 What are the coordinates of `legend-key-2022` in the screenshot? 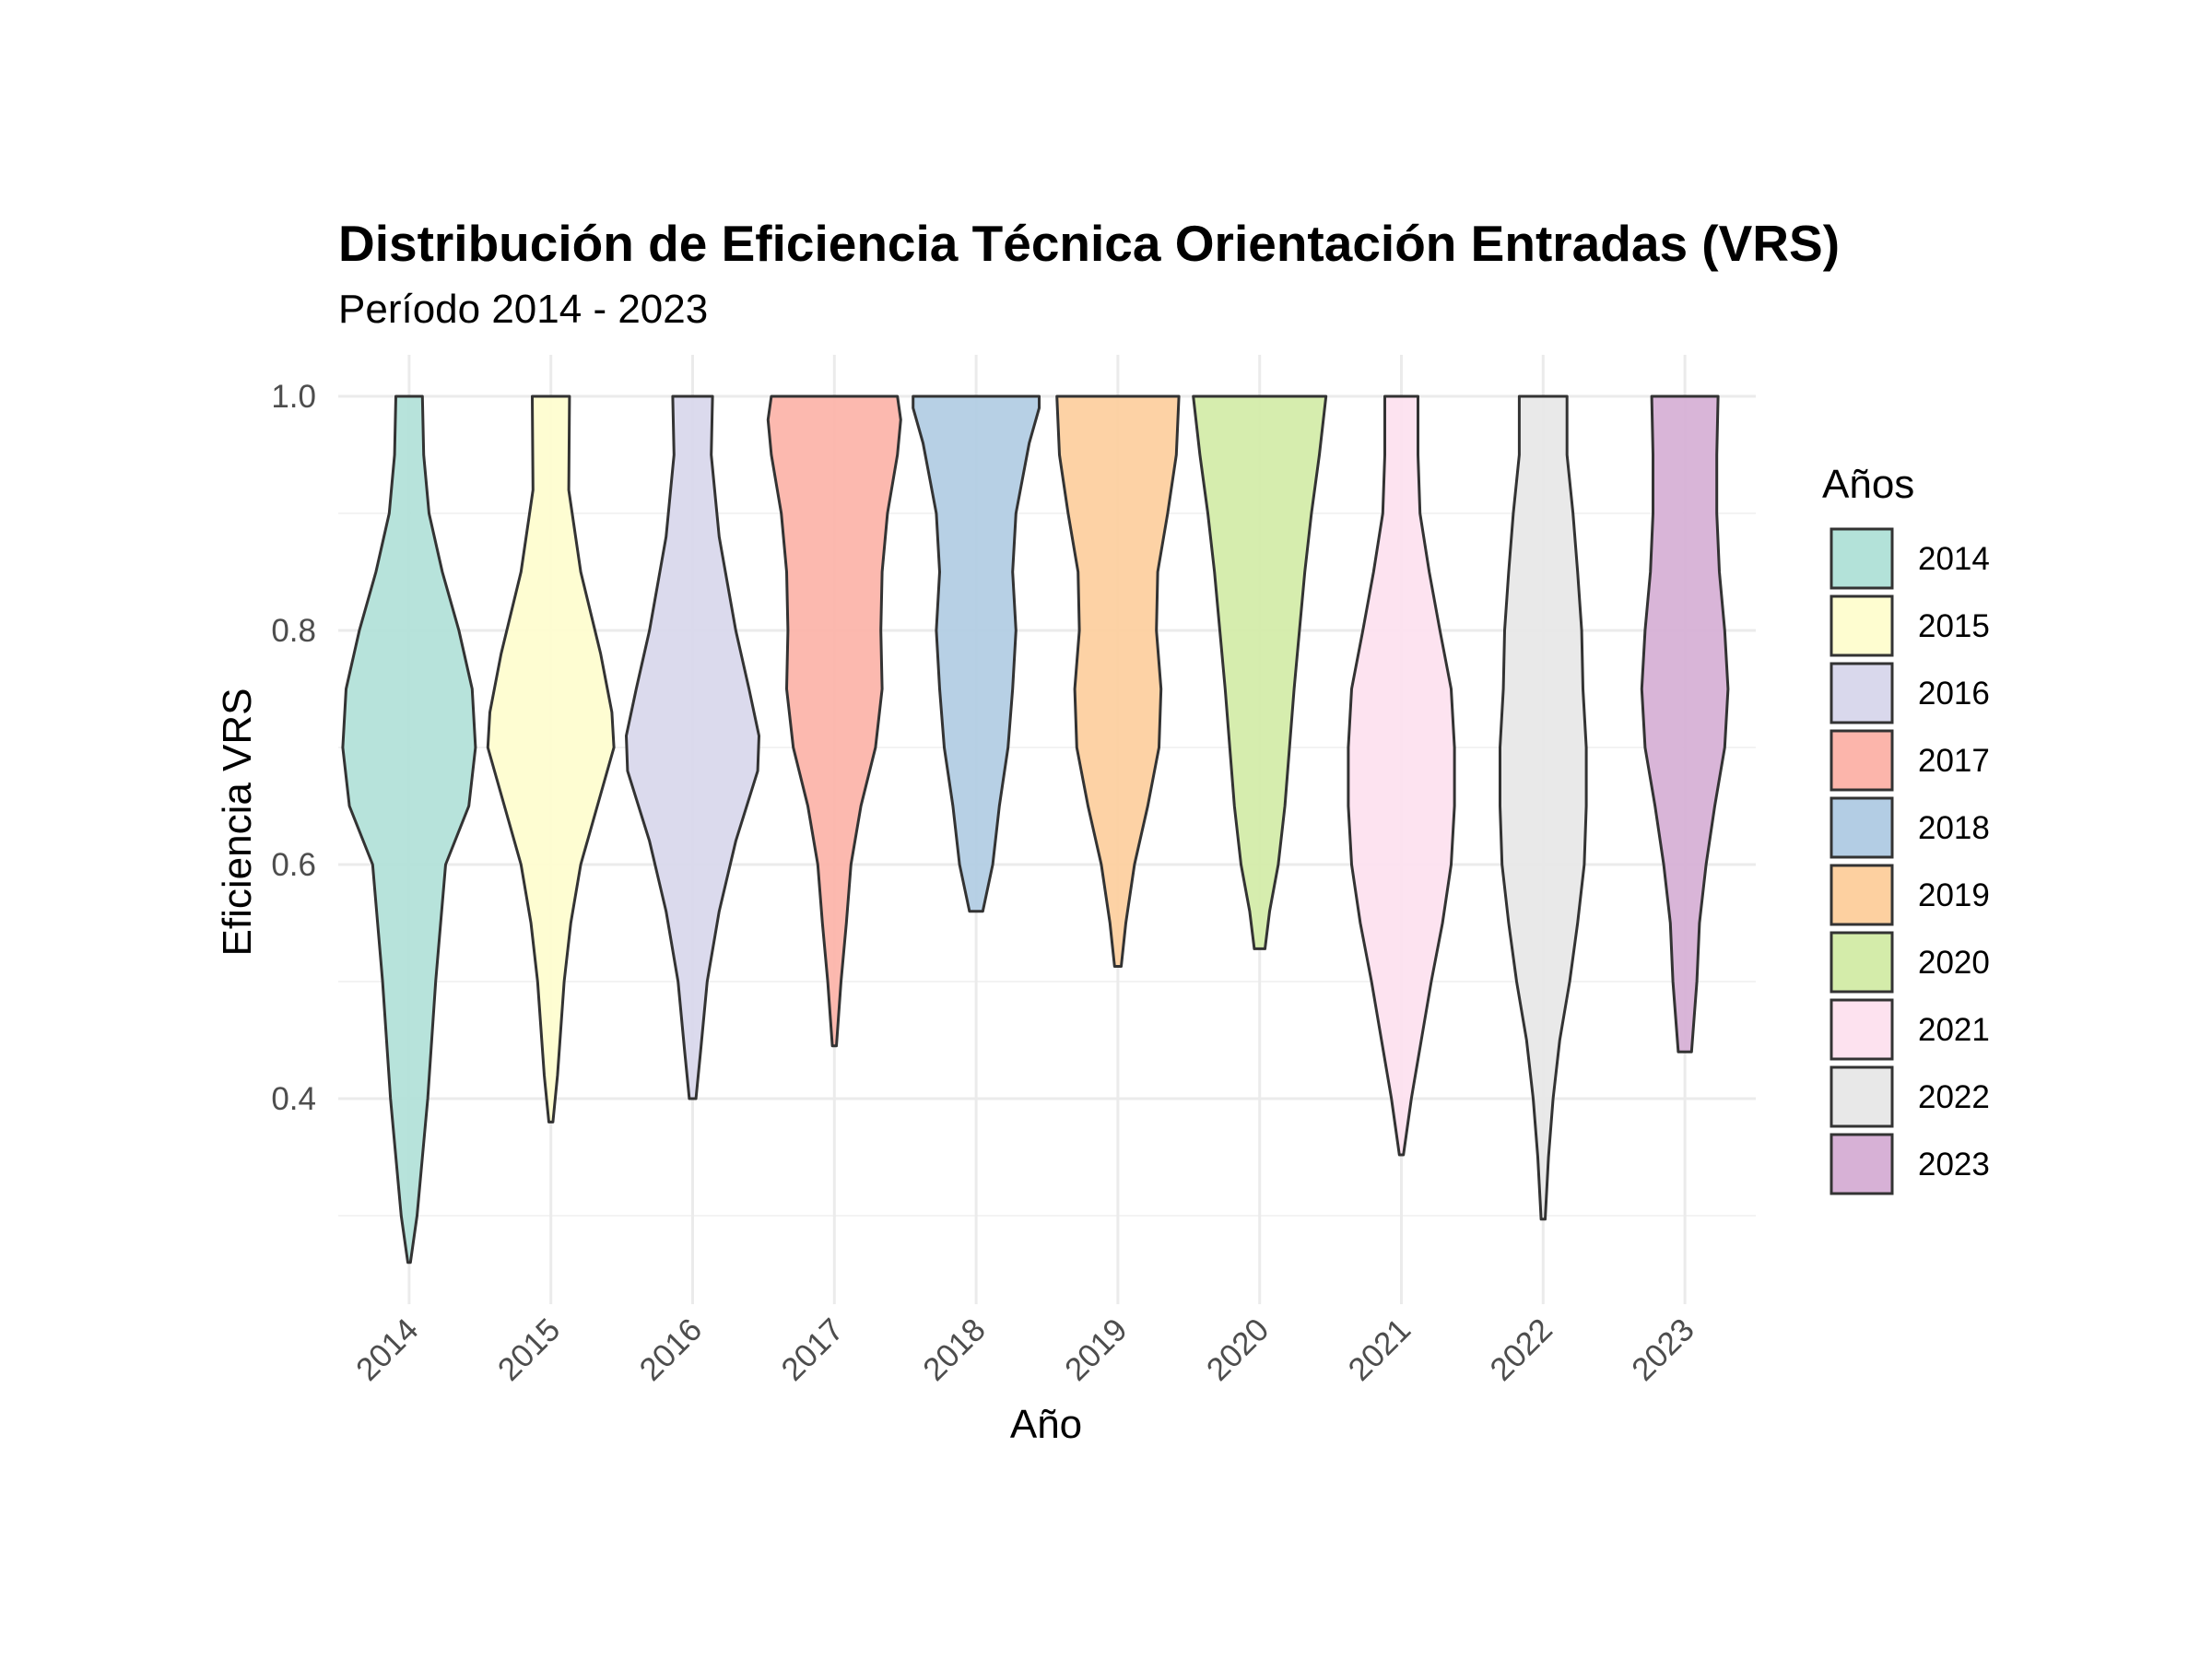 It's located at (1862, 1096).